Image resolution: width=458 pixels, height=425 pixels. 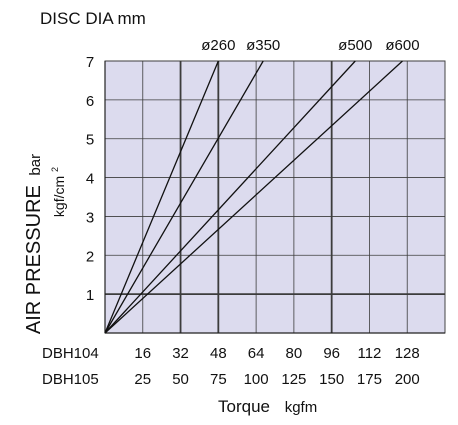 I want to click on y-axis-unit: bar, so click(x=35, y=165).